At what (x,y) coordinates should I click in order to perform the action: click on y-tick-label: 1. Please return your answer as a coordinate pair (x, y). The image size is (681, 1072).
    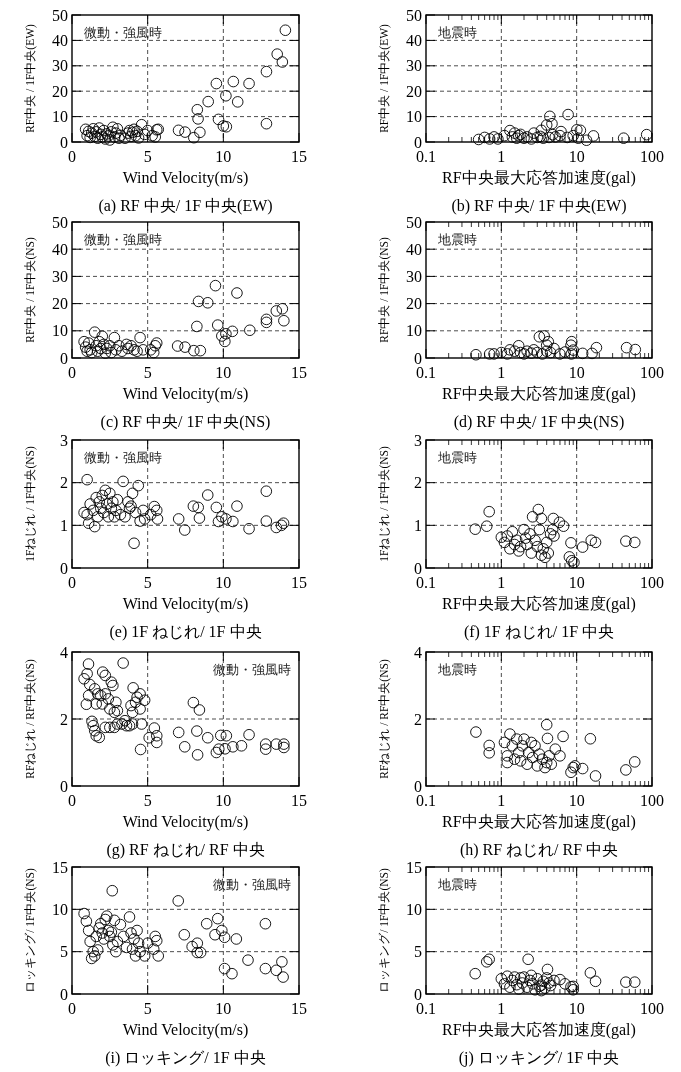
    Looking at the image, I should click on (418, 525).